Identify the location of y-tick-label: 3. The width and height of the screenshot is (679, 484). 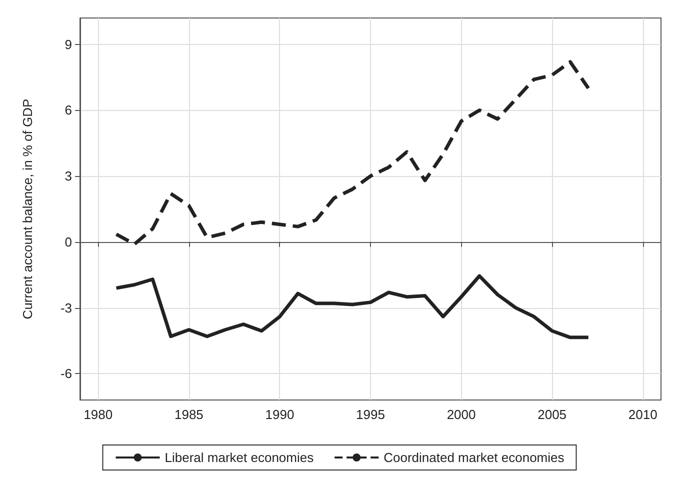
(68, 176).